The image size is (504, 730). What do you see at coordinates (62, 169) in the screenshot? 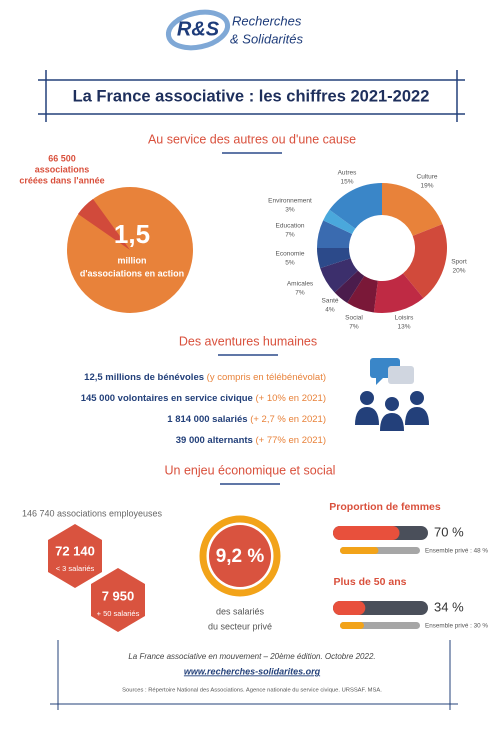
I see `created-label: associations` at bounding box center [62, 169].